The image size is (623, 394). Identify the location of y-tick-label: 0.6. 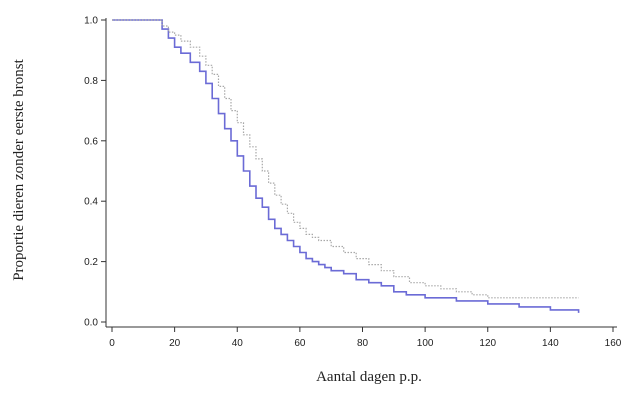
(91, 141).